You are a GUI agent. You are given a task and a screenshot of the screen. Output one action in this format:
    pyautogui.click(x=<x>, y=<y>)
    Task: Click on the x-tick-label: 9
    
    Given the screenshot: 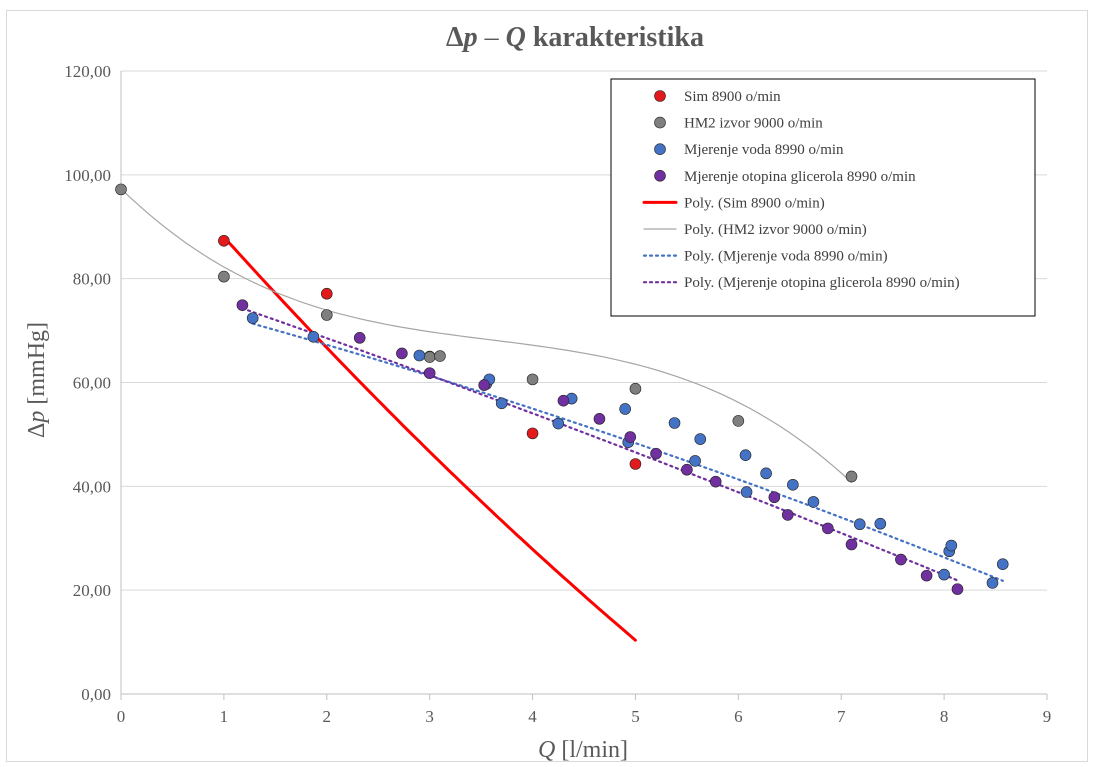 What is the action you would take?
    pyautogui.click(x=1047, y=716)
    